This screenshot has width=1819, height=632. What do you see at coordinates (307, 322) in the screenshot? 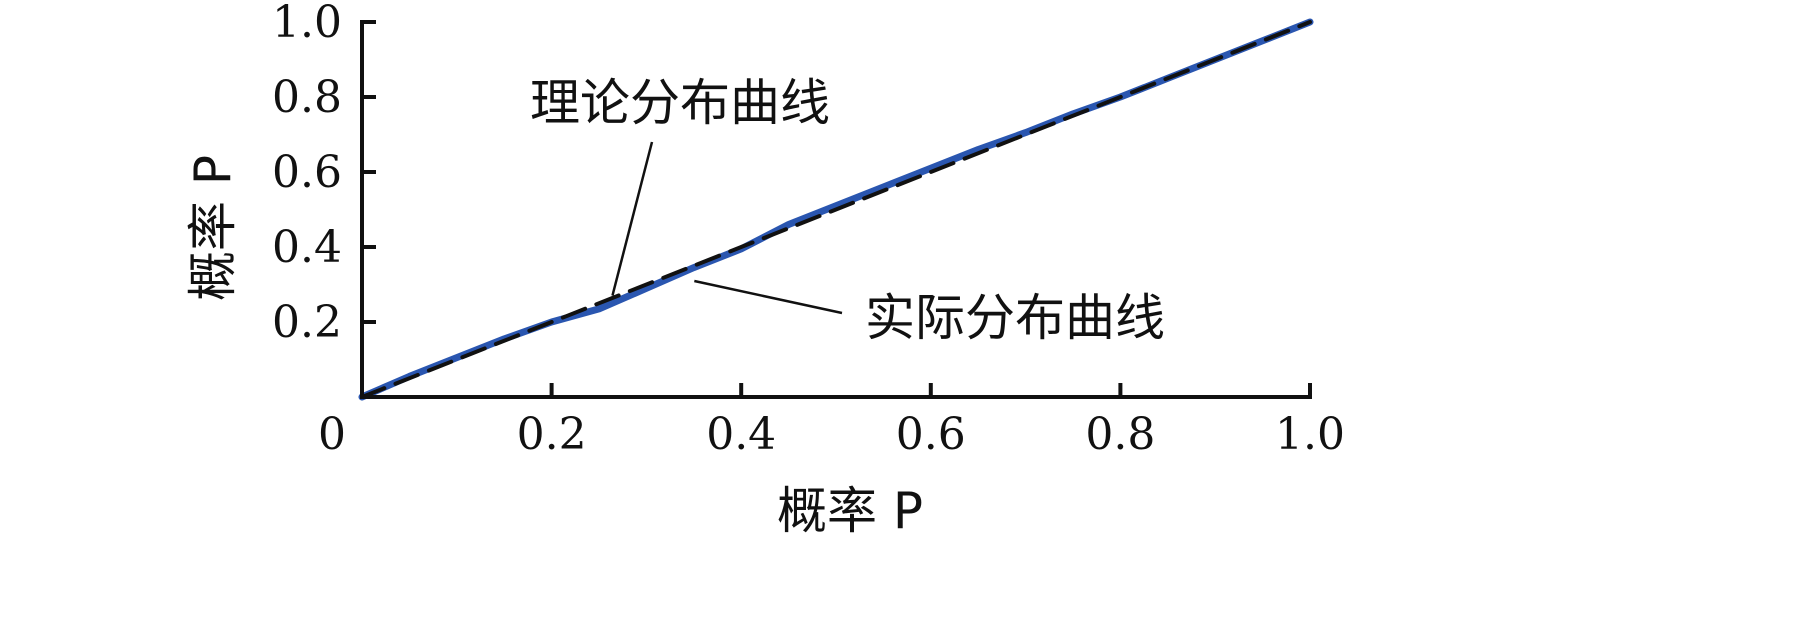
I see `y-tick-label: 0.2` at bounding box center [307, 322].